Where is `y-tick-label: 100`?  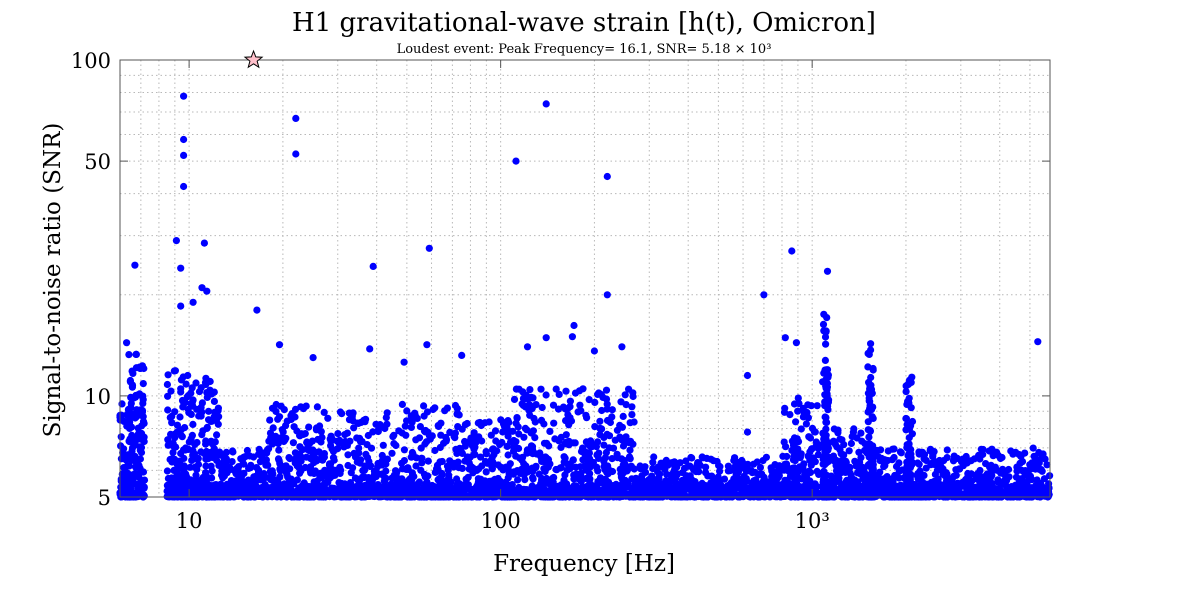
y-tick-label: 100 is located at coordinates (91, 61).